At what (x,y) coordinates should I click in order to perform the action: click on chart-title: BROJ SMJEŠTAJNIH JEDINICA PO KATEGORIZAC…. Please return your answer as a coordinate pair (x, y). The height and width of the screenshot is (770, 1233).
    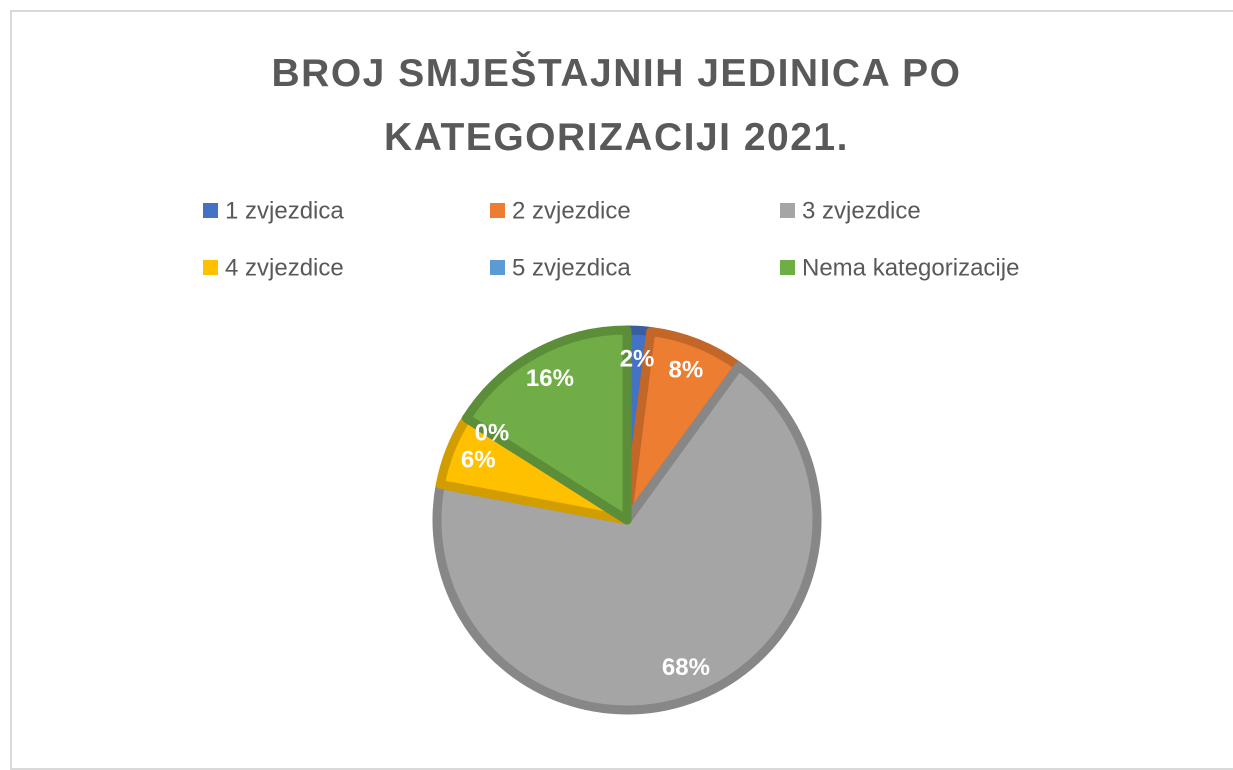
    Looking at the image, I should click on (616, 105).